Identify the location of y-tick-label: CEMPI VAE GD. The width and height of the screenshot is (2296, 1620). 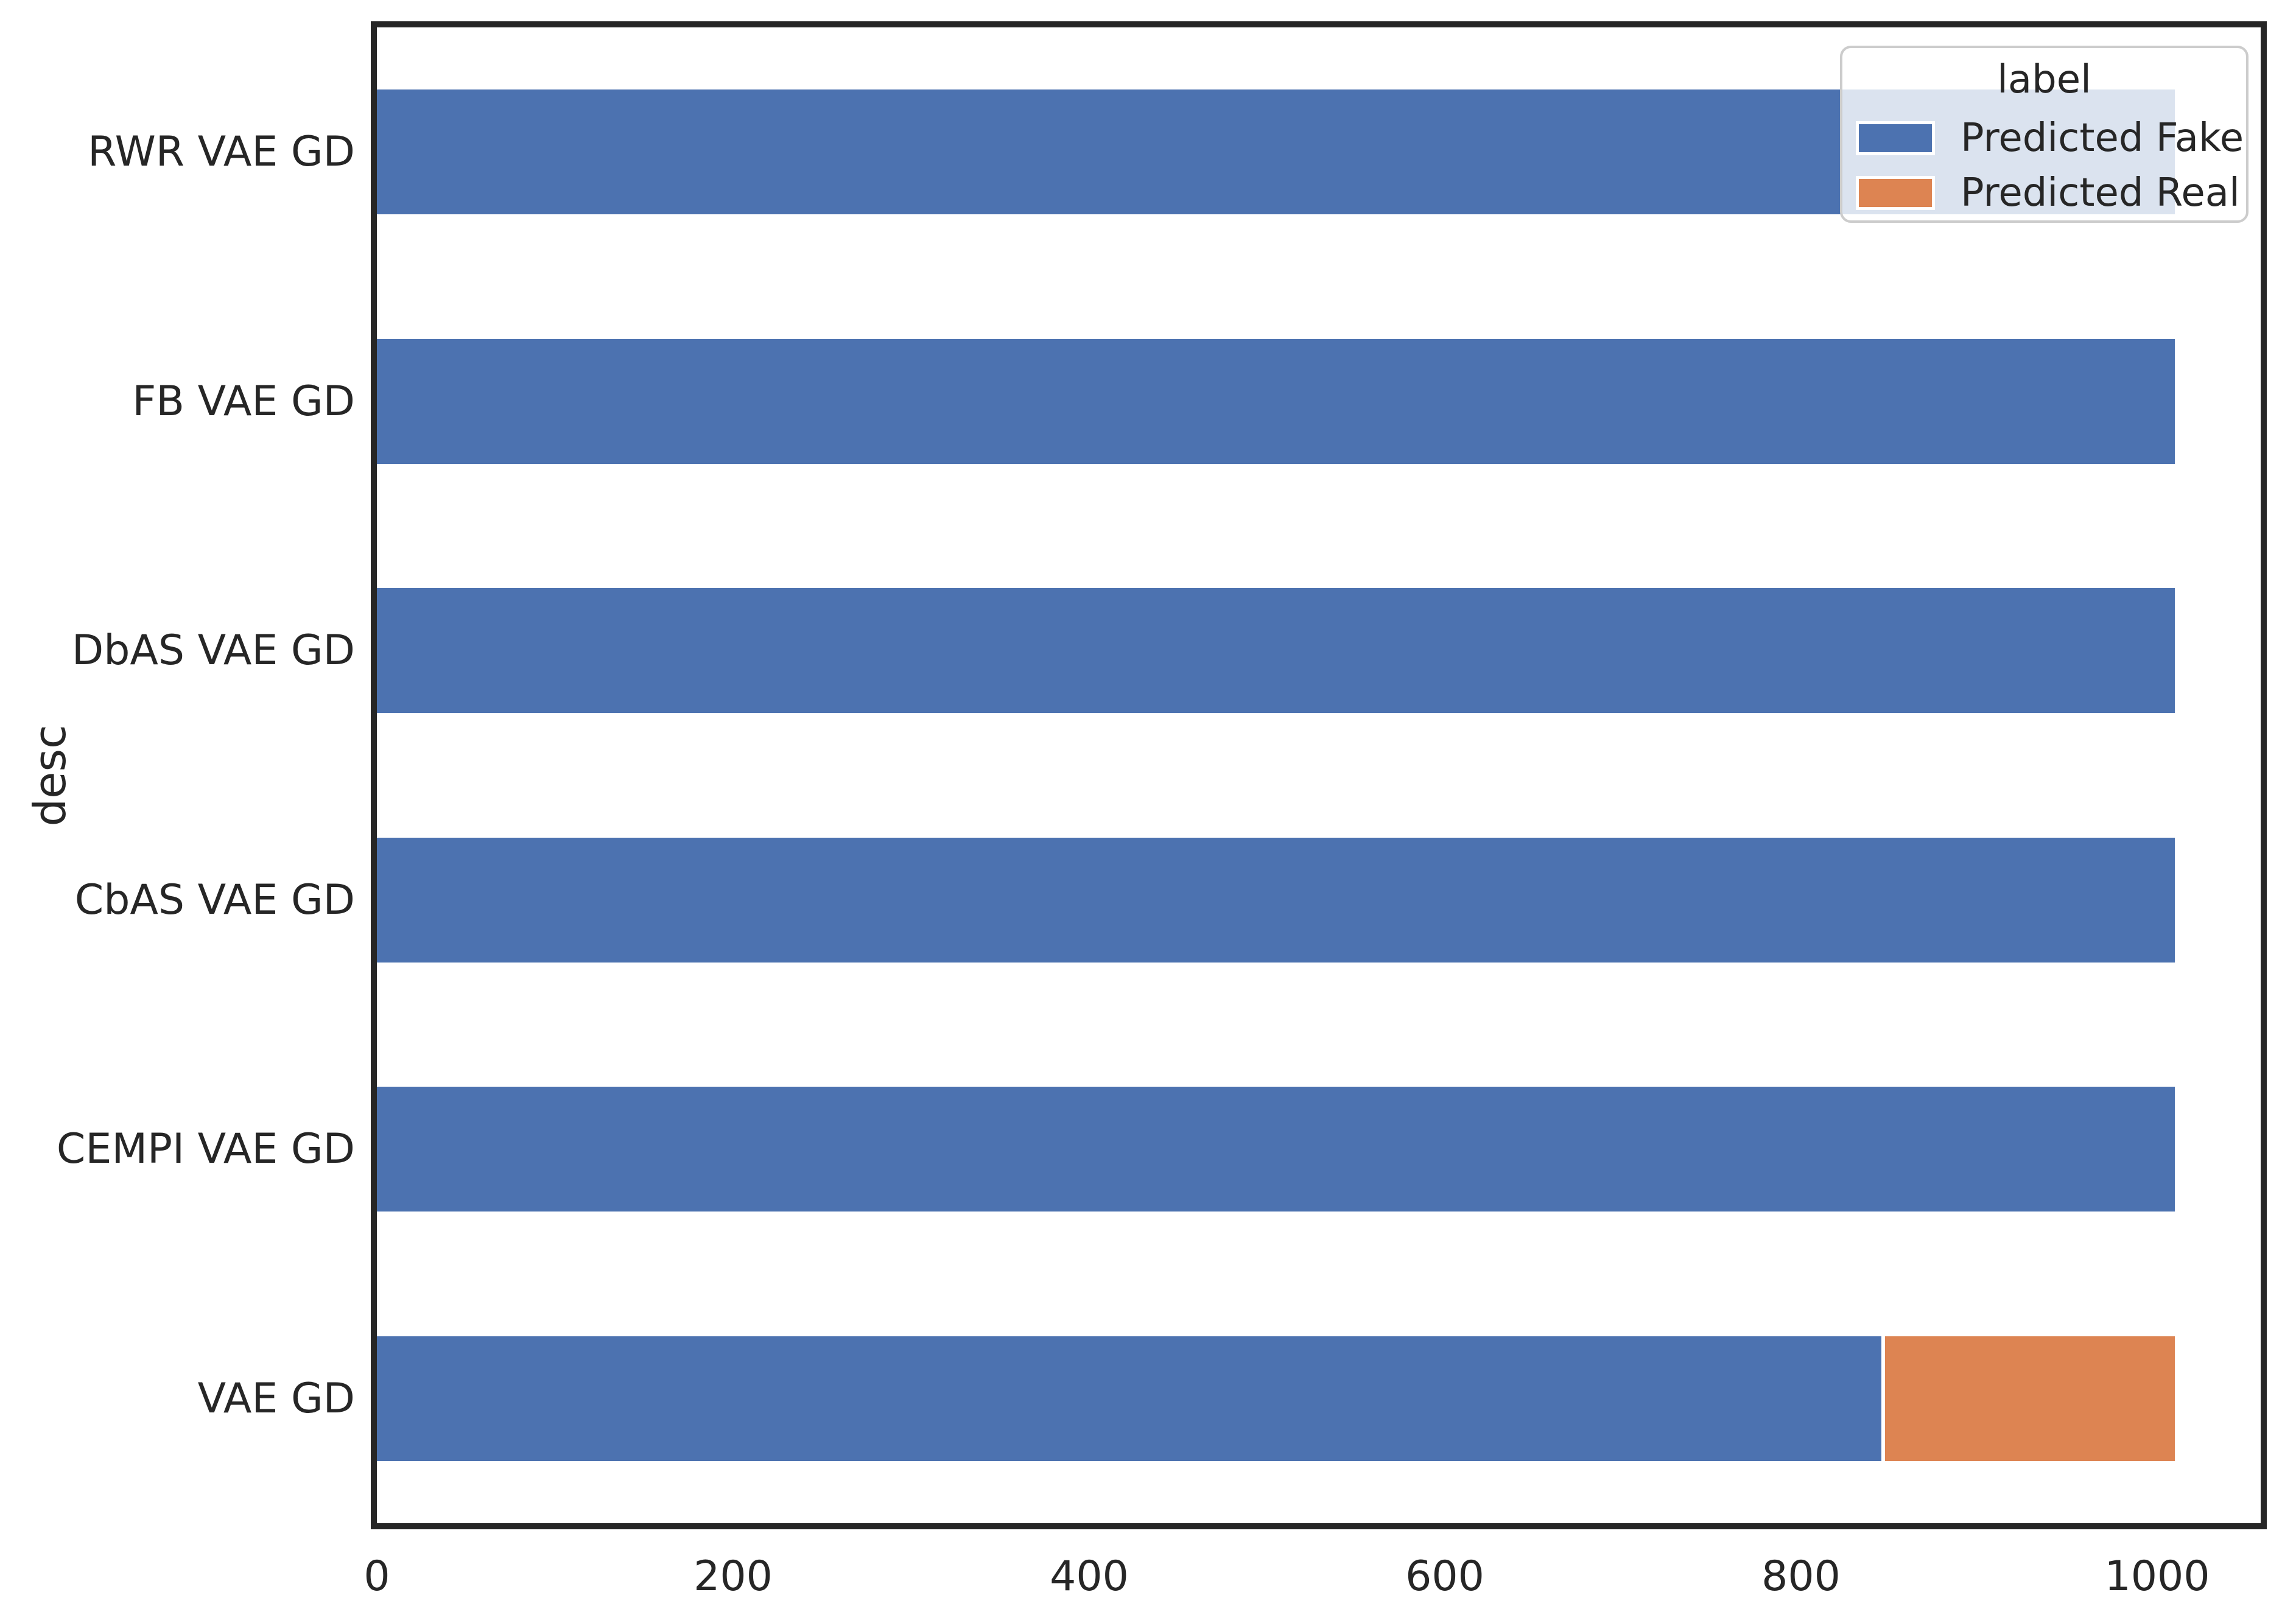
(206, 1148).